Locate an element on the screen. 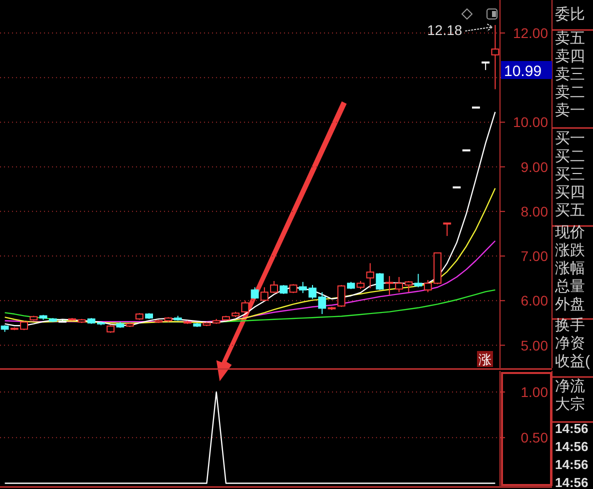 The image size is (593, 489). y-tick-label: 1.00 is located at coordinates (534, 392).